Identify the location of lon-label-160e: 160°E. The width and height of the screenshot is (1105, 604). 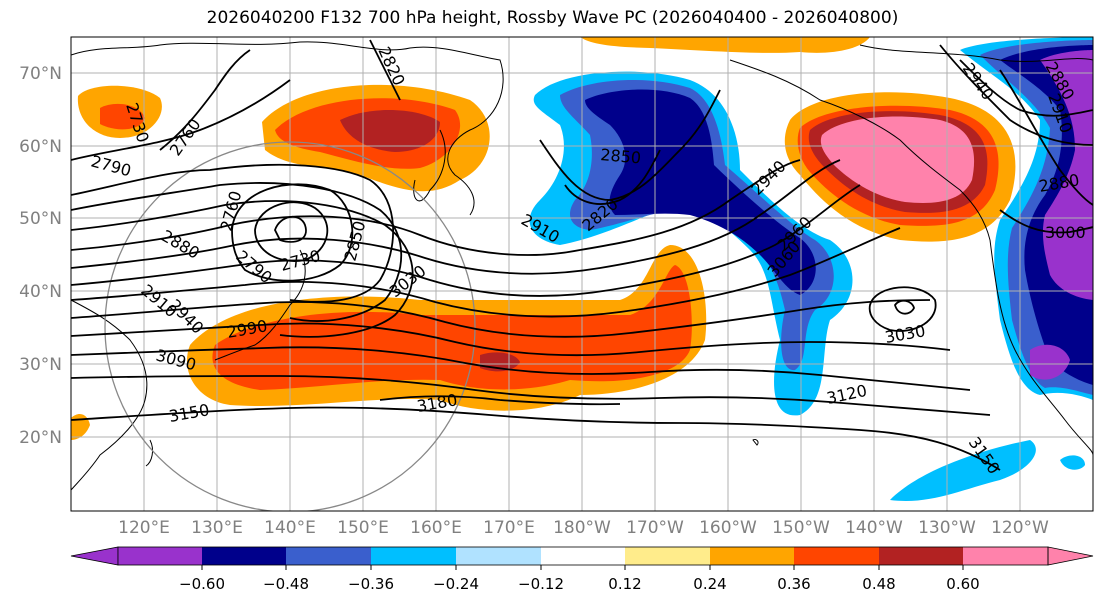
(436, 528).